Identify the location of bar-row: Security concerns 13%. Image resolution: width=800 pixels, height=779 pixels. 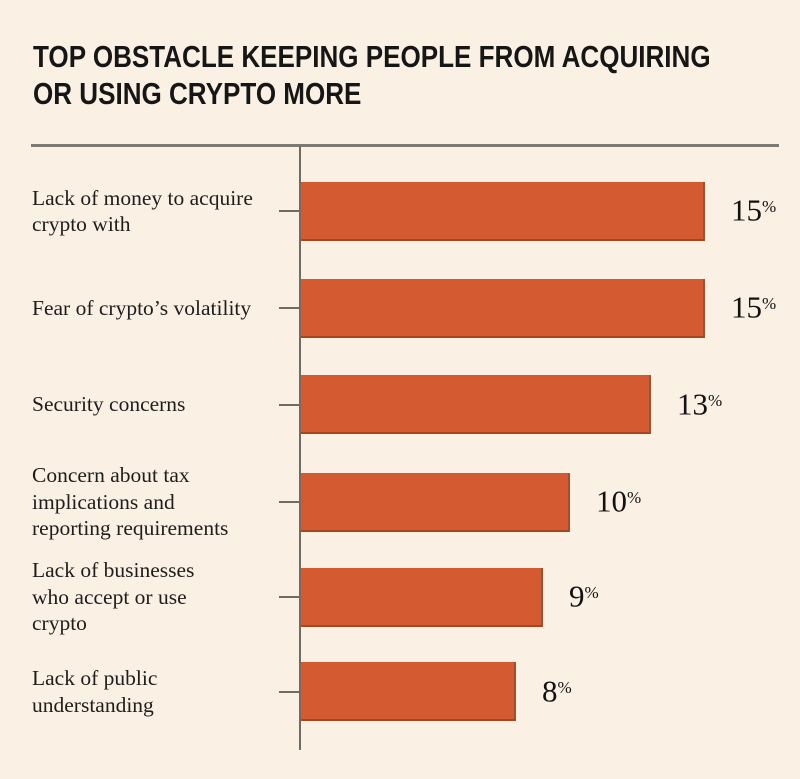
(400, 405).